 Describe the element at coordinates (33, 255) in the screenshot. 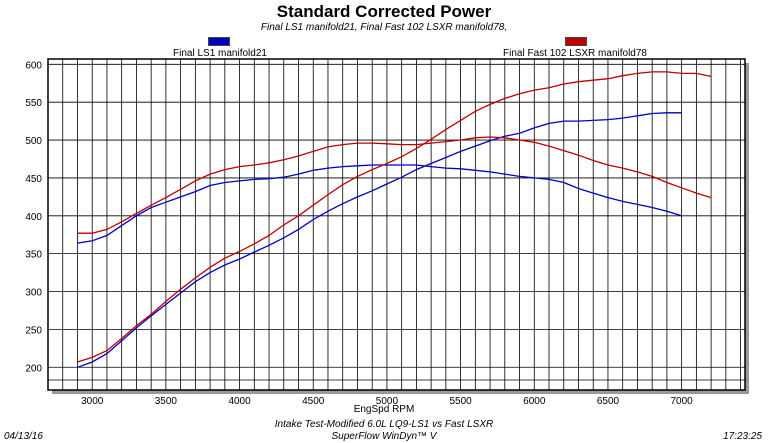

I see `y-tick-label: 350` at that location.